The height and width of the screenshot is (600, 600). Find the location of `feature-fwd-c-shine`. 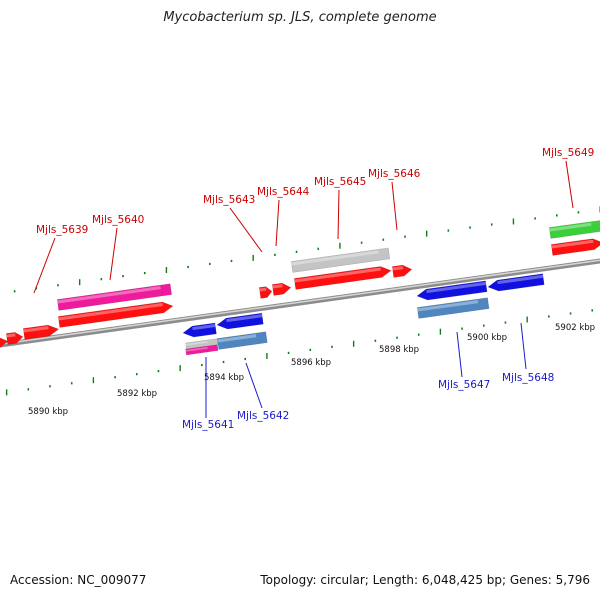

feature-fwd-c-shine is located at coordinates (36, 329).